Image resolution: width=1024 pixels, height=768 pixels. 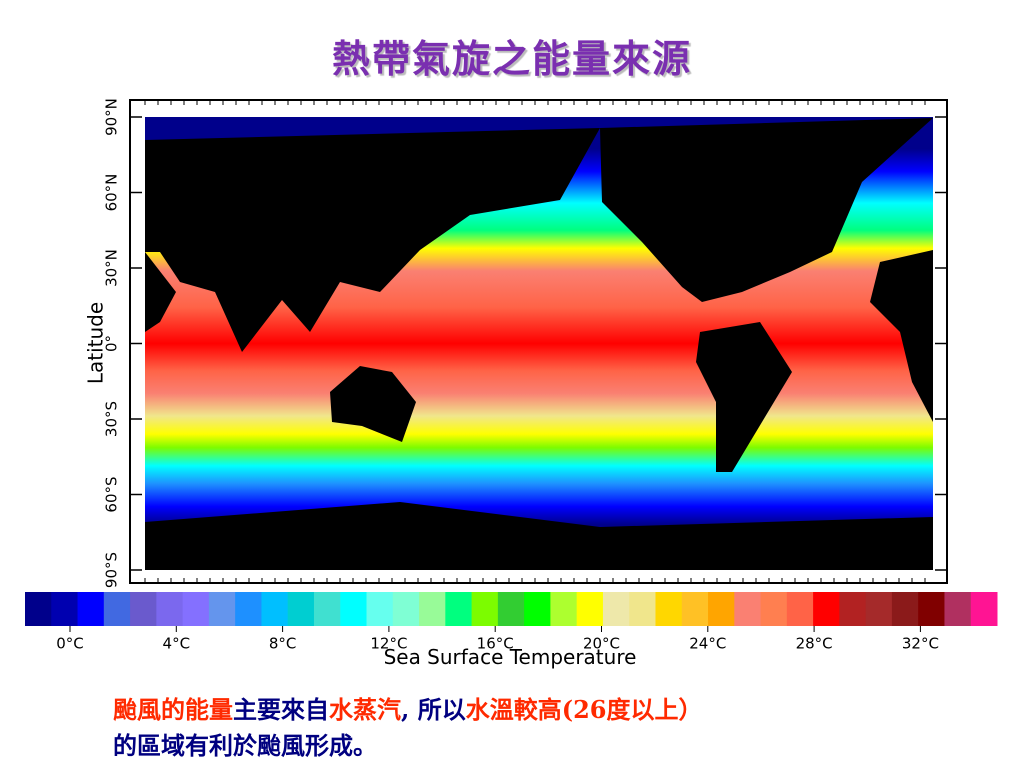 What do you see at coordinates (112, 117) in the screenshot?
I see `latitude-label: 90°N` at bounding box center [112, 117].